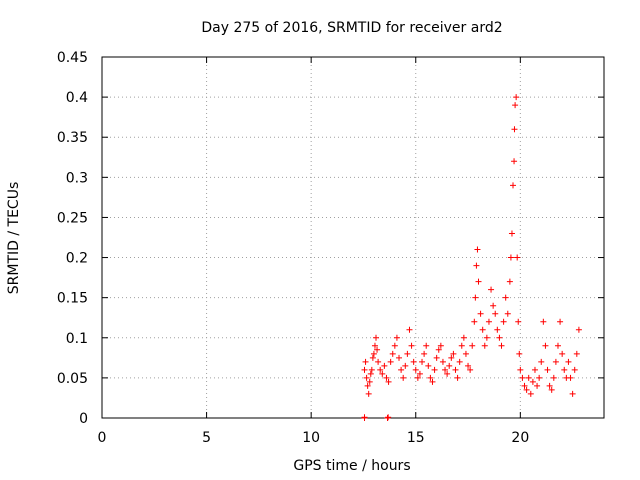 This screenshot has width=640, height=480. What do you see at coordinates (83, 419) in the screenshot?
I see `y-tick-label-0: 0` at bounding box center [83, 419].